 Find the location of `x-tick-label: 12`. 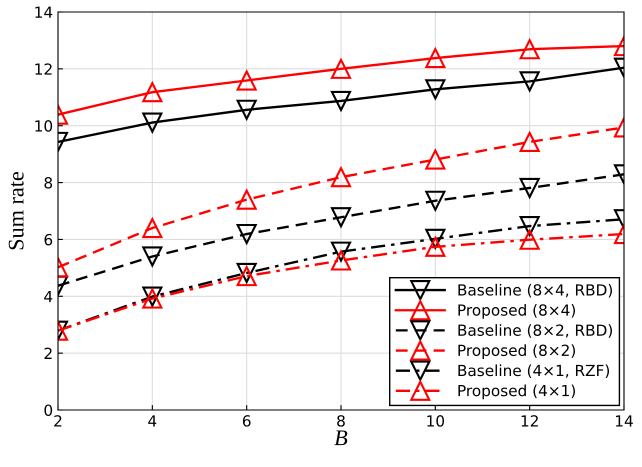

x-tick-label: 12 is located at coordinates (530, 420).